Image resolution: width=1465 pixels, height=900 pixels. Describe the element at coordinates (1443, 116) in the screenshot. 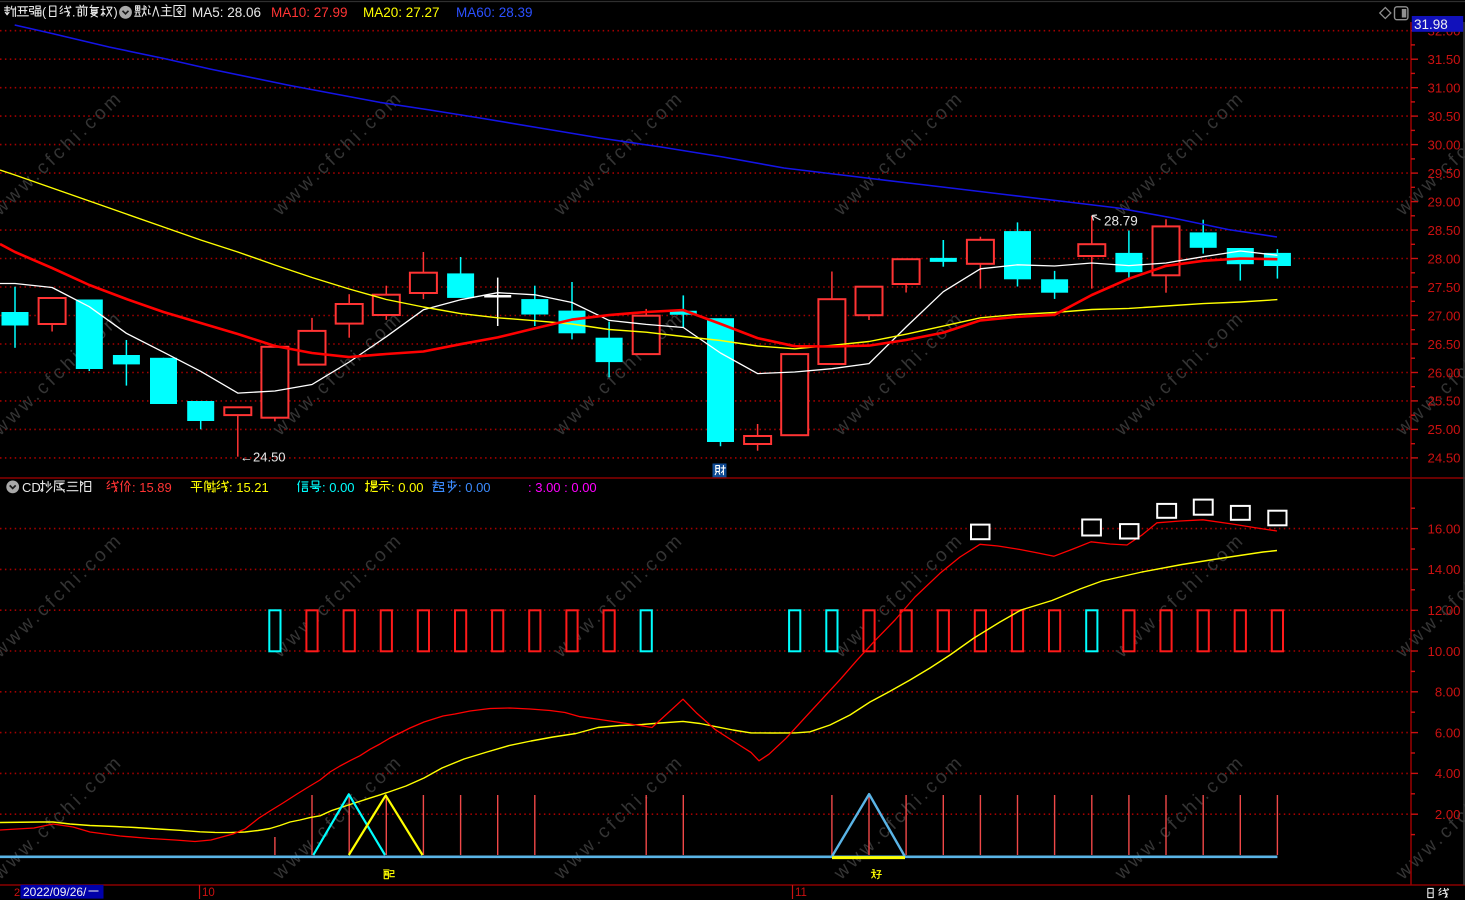

I see `svg-text: 30.50` at that location.